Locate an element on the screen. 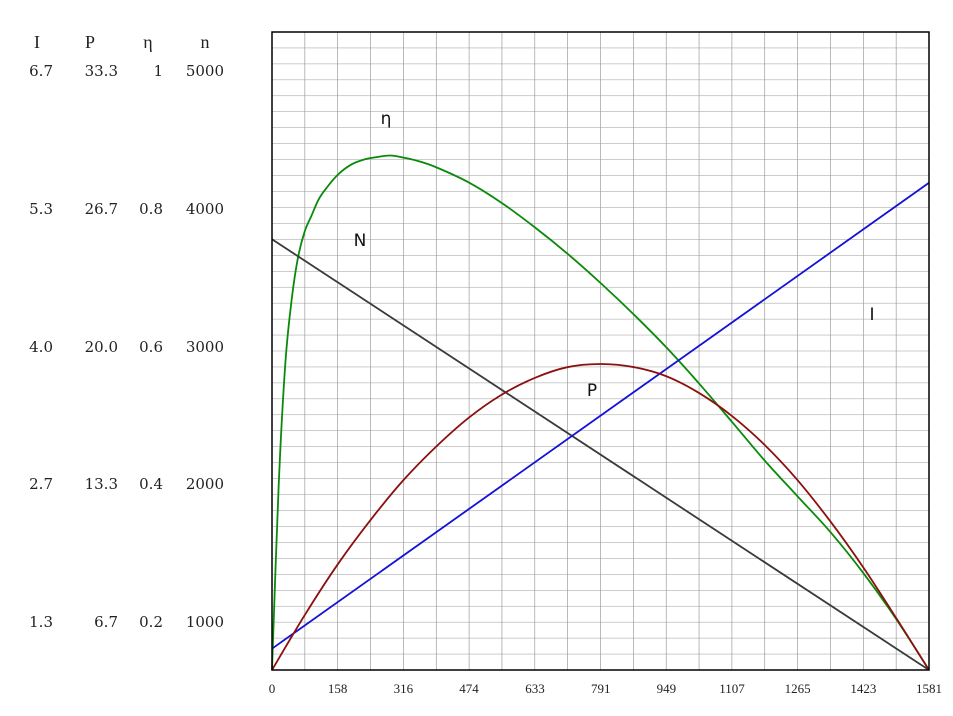 Image resolution: width=953 pixels, height=716 pixels. y-header-n: n is located at coordinates (205, 42).